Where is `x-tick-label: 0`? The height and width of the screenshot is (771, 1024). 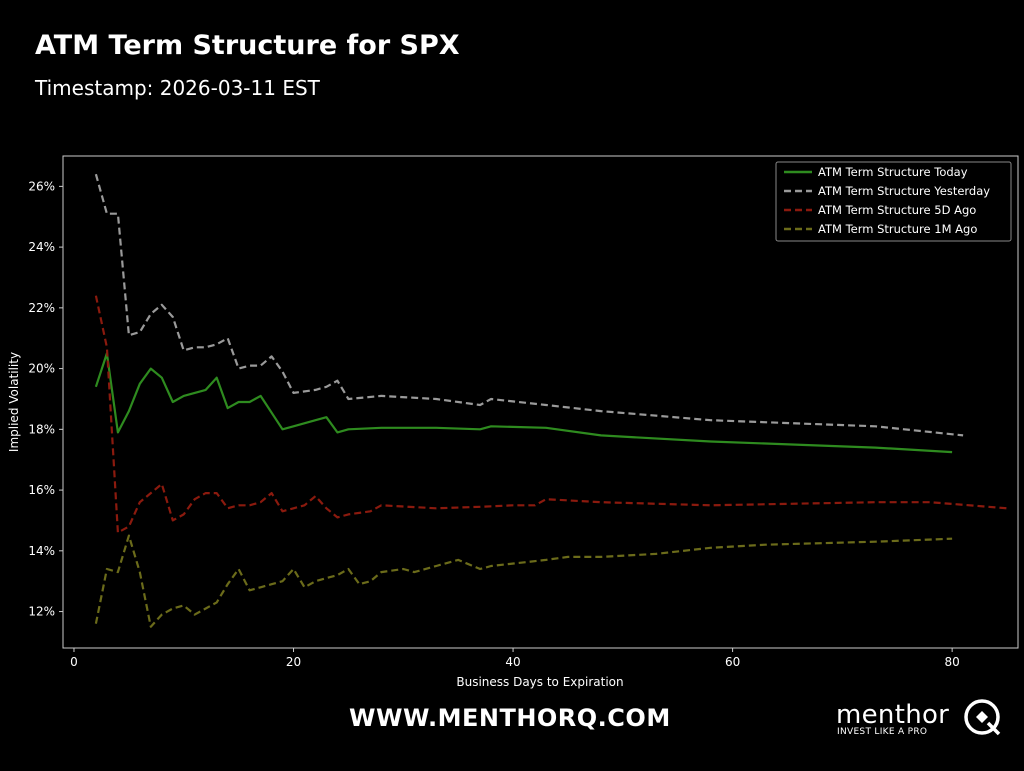
x-tick-label: 0 is located at coordinates (74, 662).